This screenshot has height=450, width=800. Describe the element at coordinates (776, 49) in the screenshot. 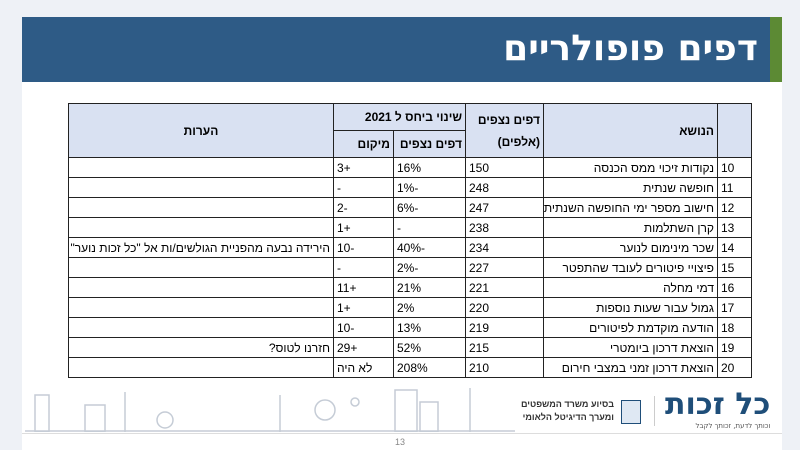

I see `title-accent` at that location.